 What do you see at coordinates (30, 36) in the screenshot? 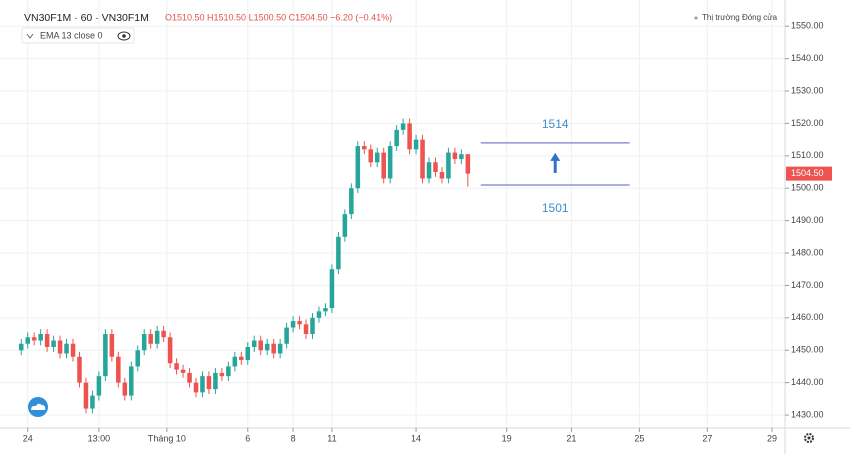
I see `collapse-icon` at bounding box center [30, 36].